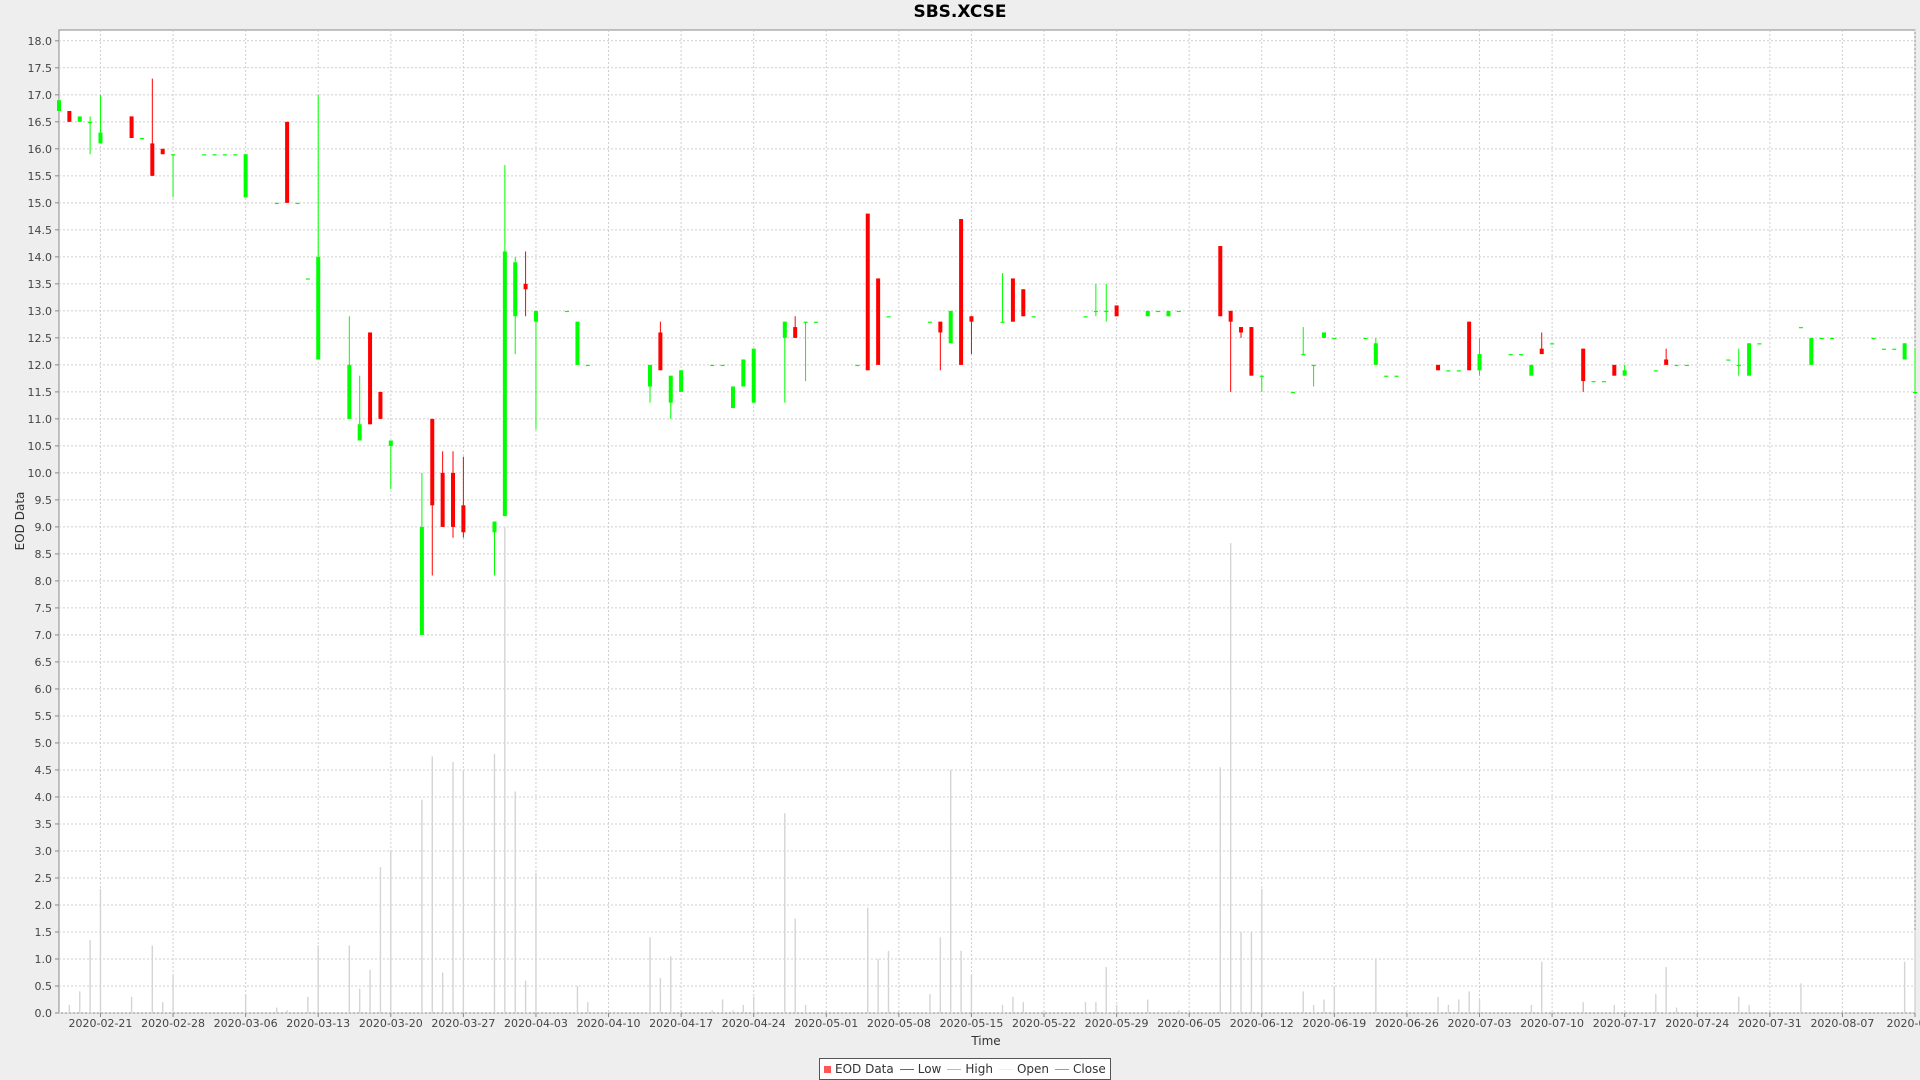 The width and height of the screenshot is (1920, 1080). I want to click on y-axis-label: EOD Data, so click(20, 521).